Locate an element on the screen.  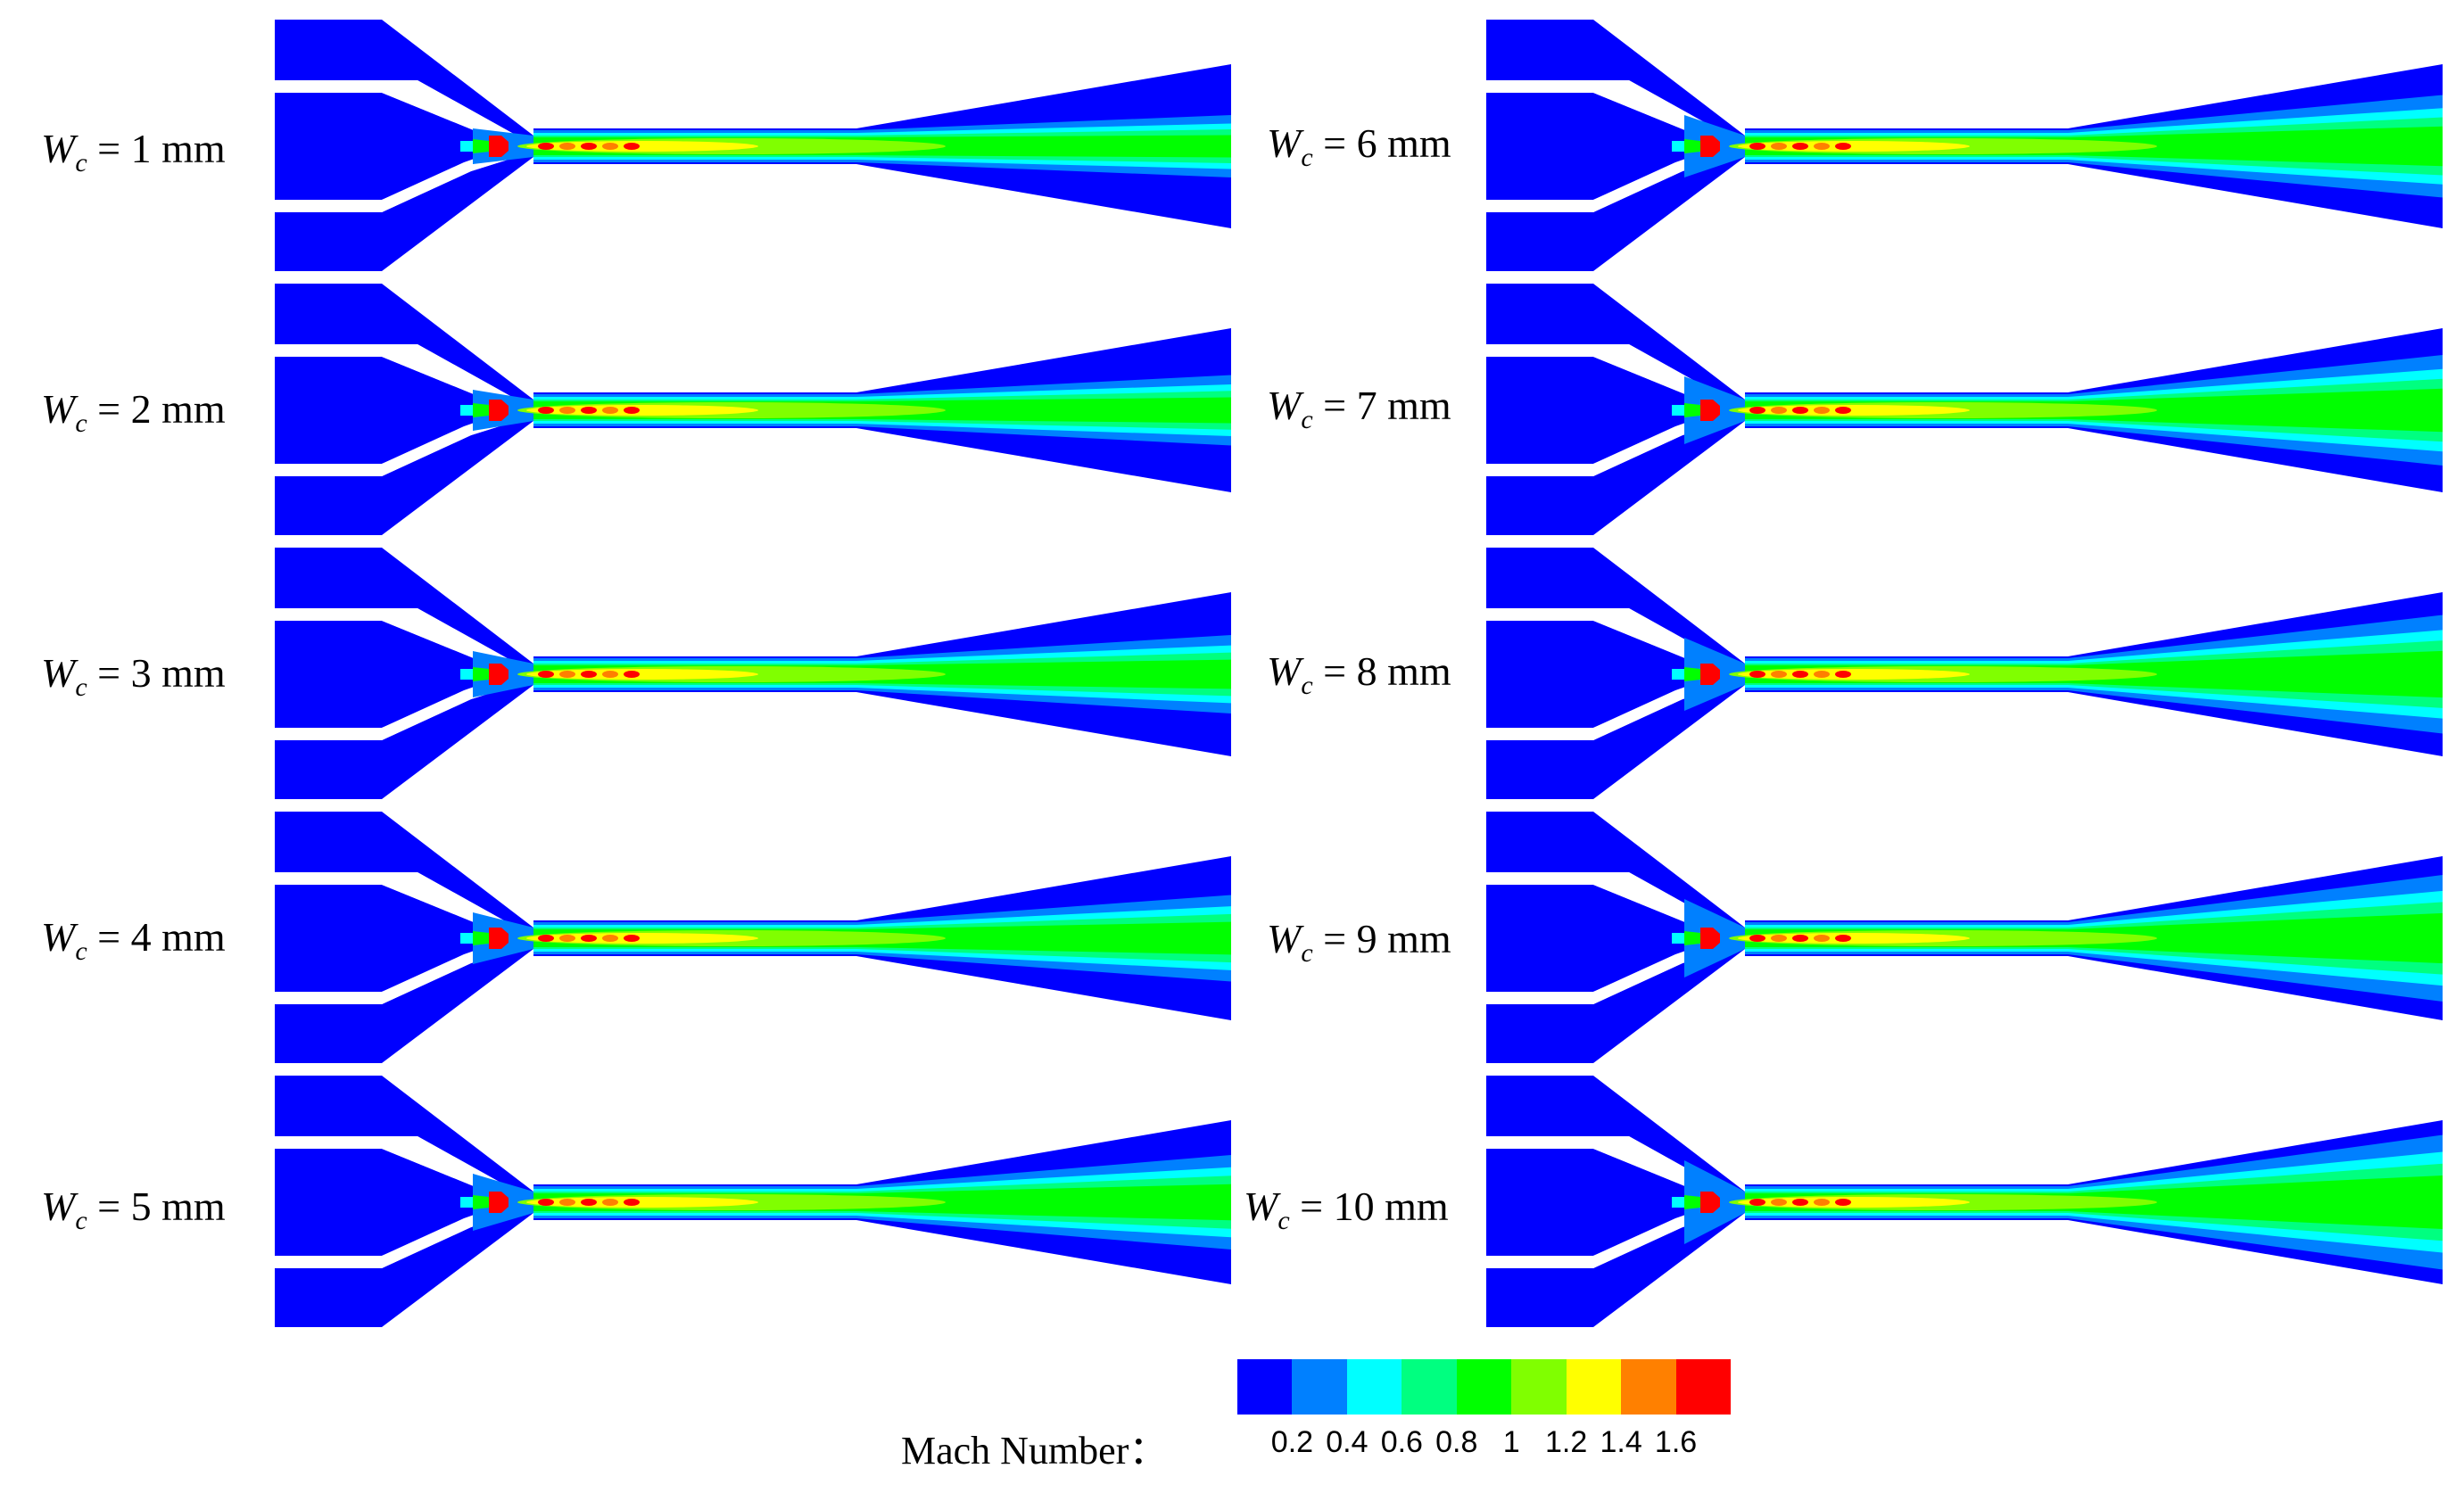
legend-tick-label: 0.8 is located at coordinates (1457, 1442).